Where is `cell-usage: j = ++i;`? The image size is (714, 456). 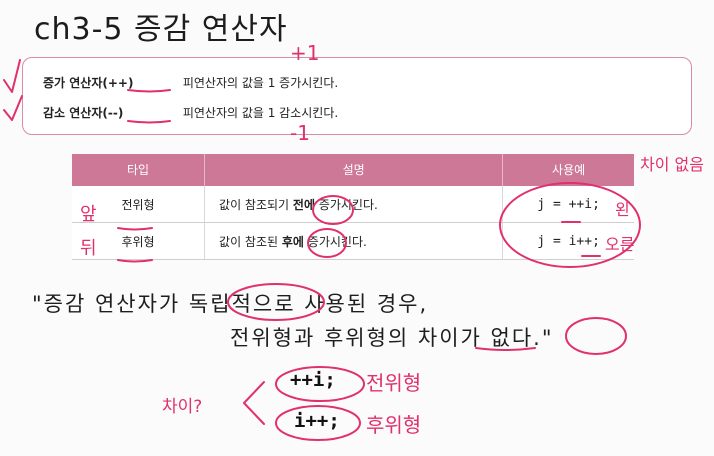 cell-usage: j = ++i; is located at coordinates (568, 204).